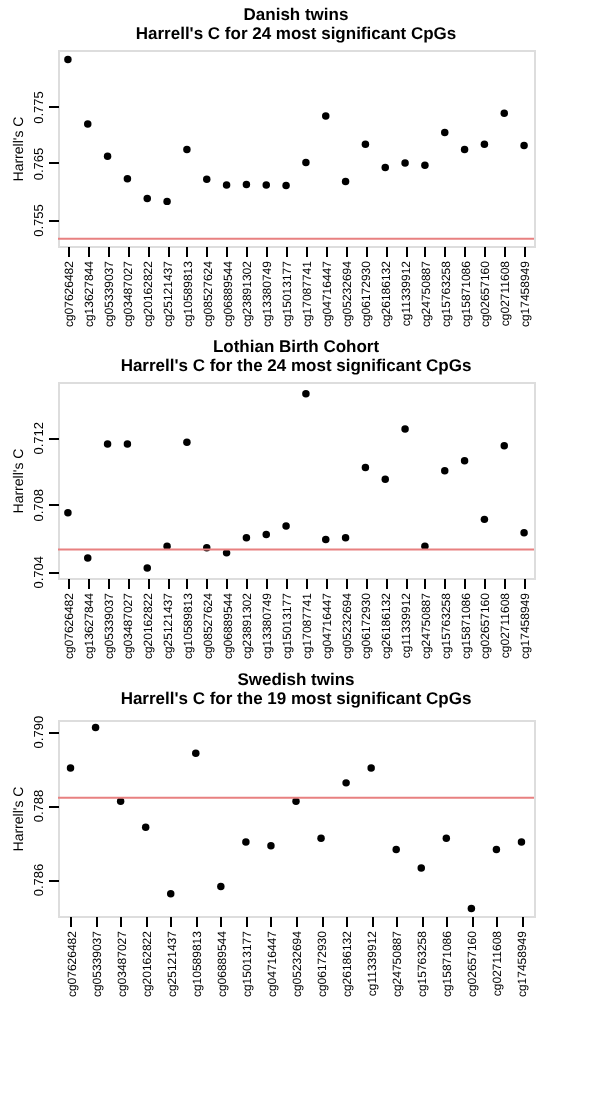 Image resolution: width=590 pixels, height=1100 pixels. Describe the element at coordinates (296, 365) in the screenshot. I see `chart-subtitle: Harrell's C for the 24 most significant CpGs` at that location.